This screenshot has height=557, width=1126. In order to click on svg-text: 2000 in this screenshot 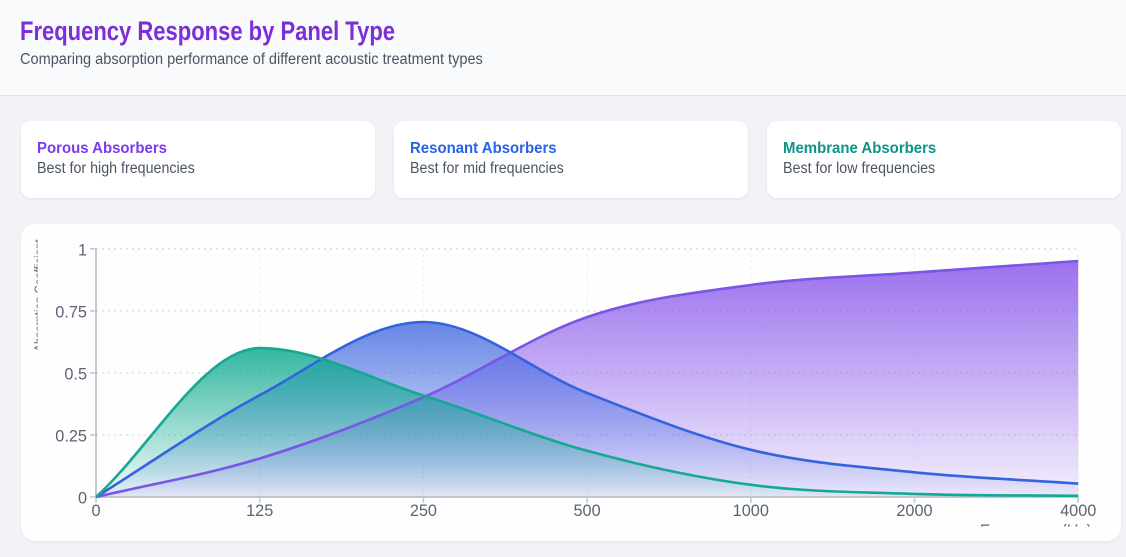, I will do `click(914, 511)`.